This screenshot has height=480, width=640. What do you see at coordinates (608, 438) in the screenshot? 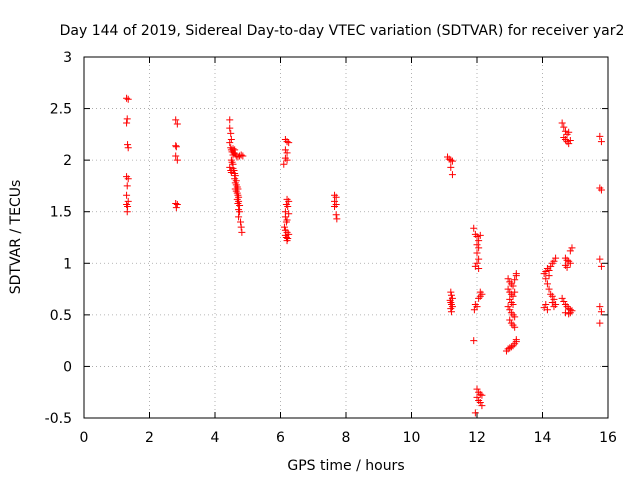
I see `x-tick-label: 16` at bounding box center [608, 438].